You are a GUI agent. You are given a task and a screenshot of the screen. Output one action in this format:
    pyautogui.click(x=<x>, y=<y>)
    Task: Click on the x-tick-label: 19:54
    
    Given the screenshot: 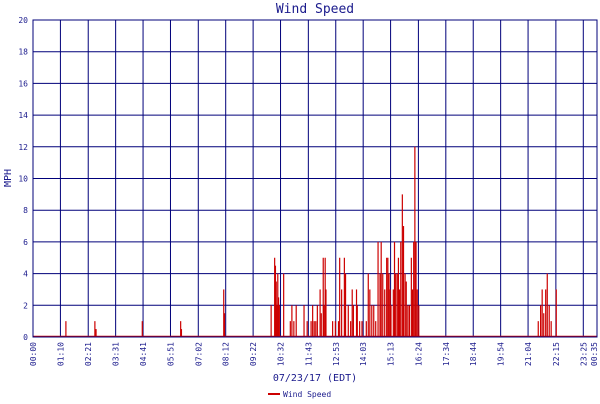 What is the action you would take?
    pyautogui.click(x=501, y=354)
    